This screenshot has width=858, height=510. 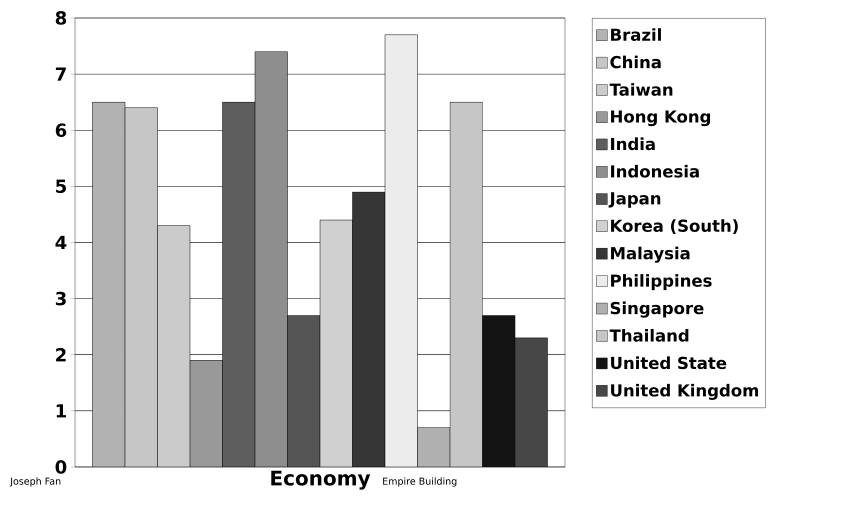 What do you see at coordinates (61, 411) in the screenshot?
I see `y-tick-label: 1` at bounding box center [61, 411].